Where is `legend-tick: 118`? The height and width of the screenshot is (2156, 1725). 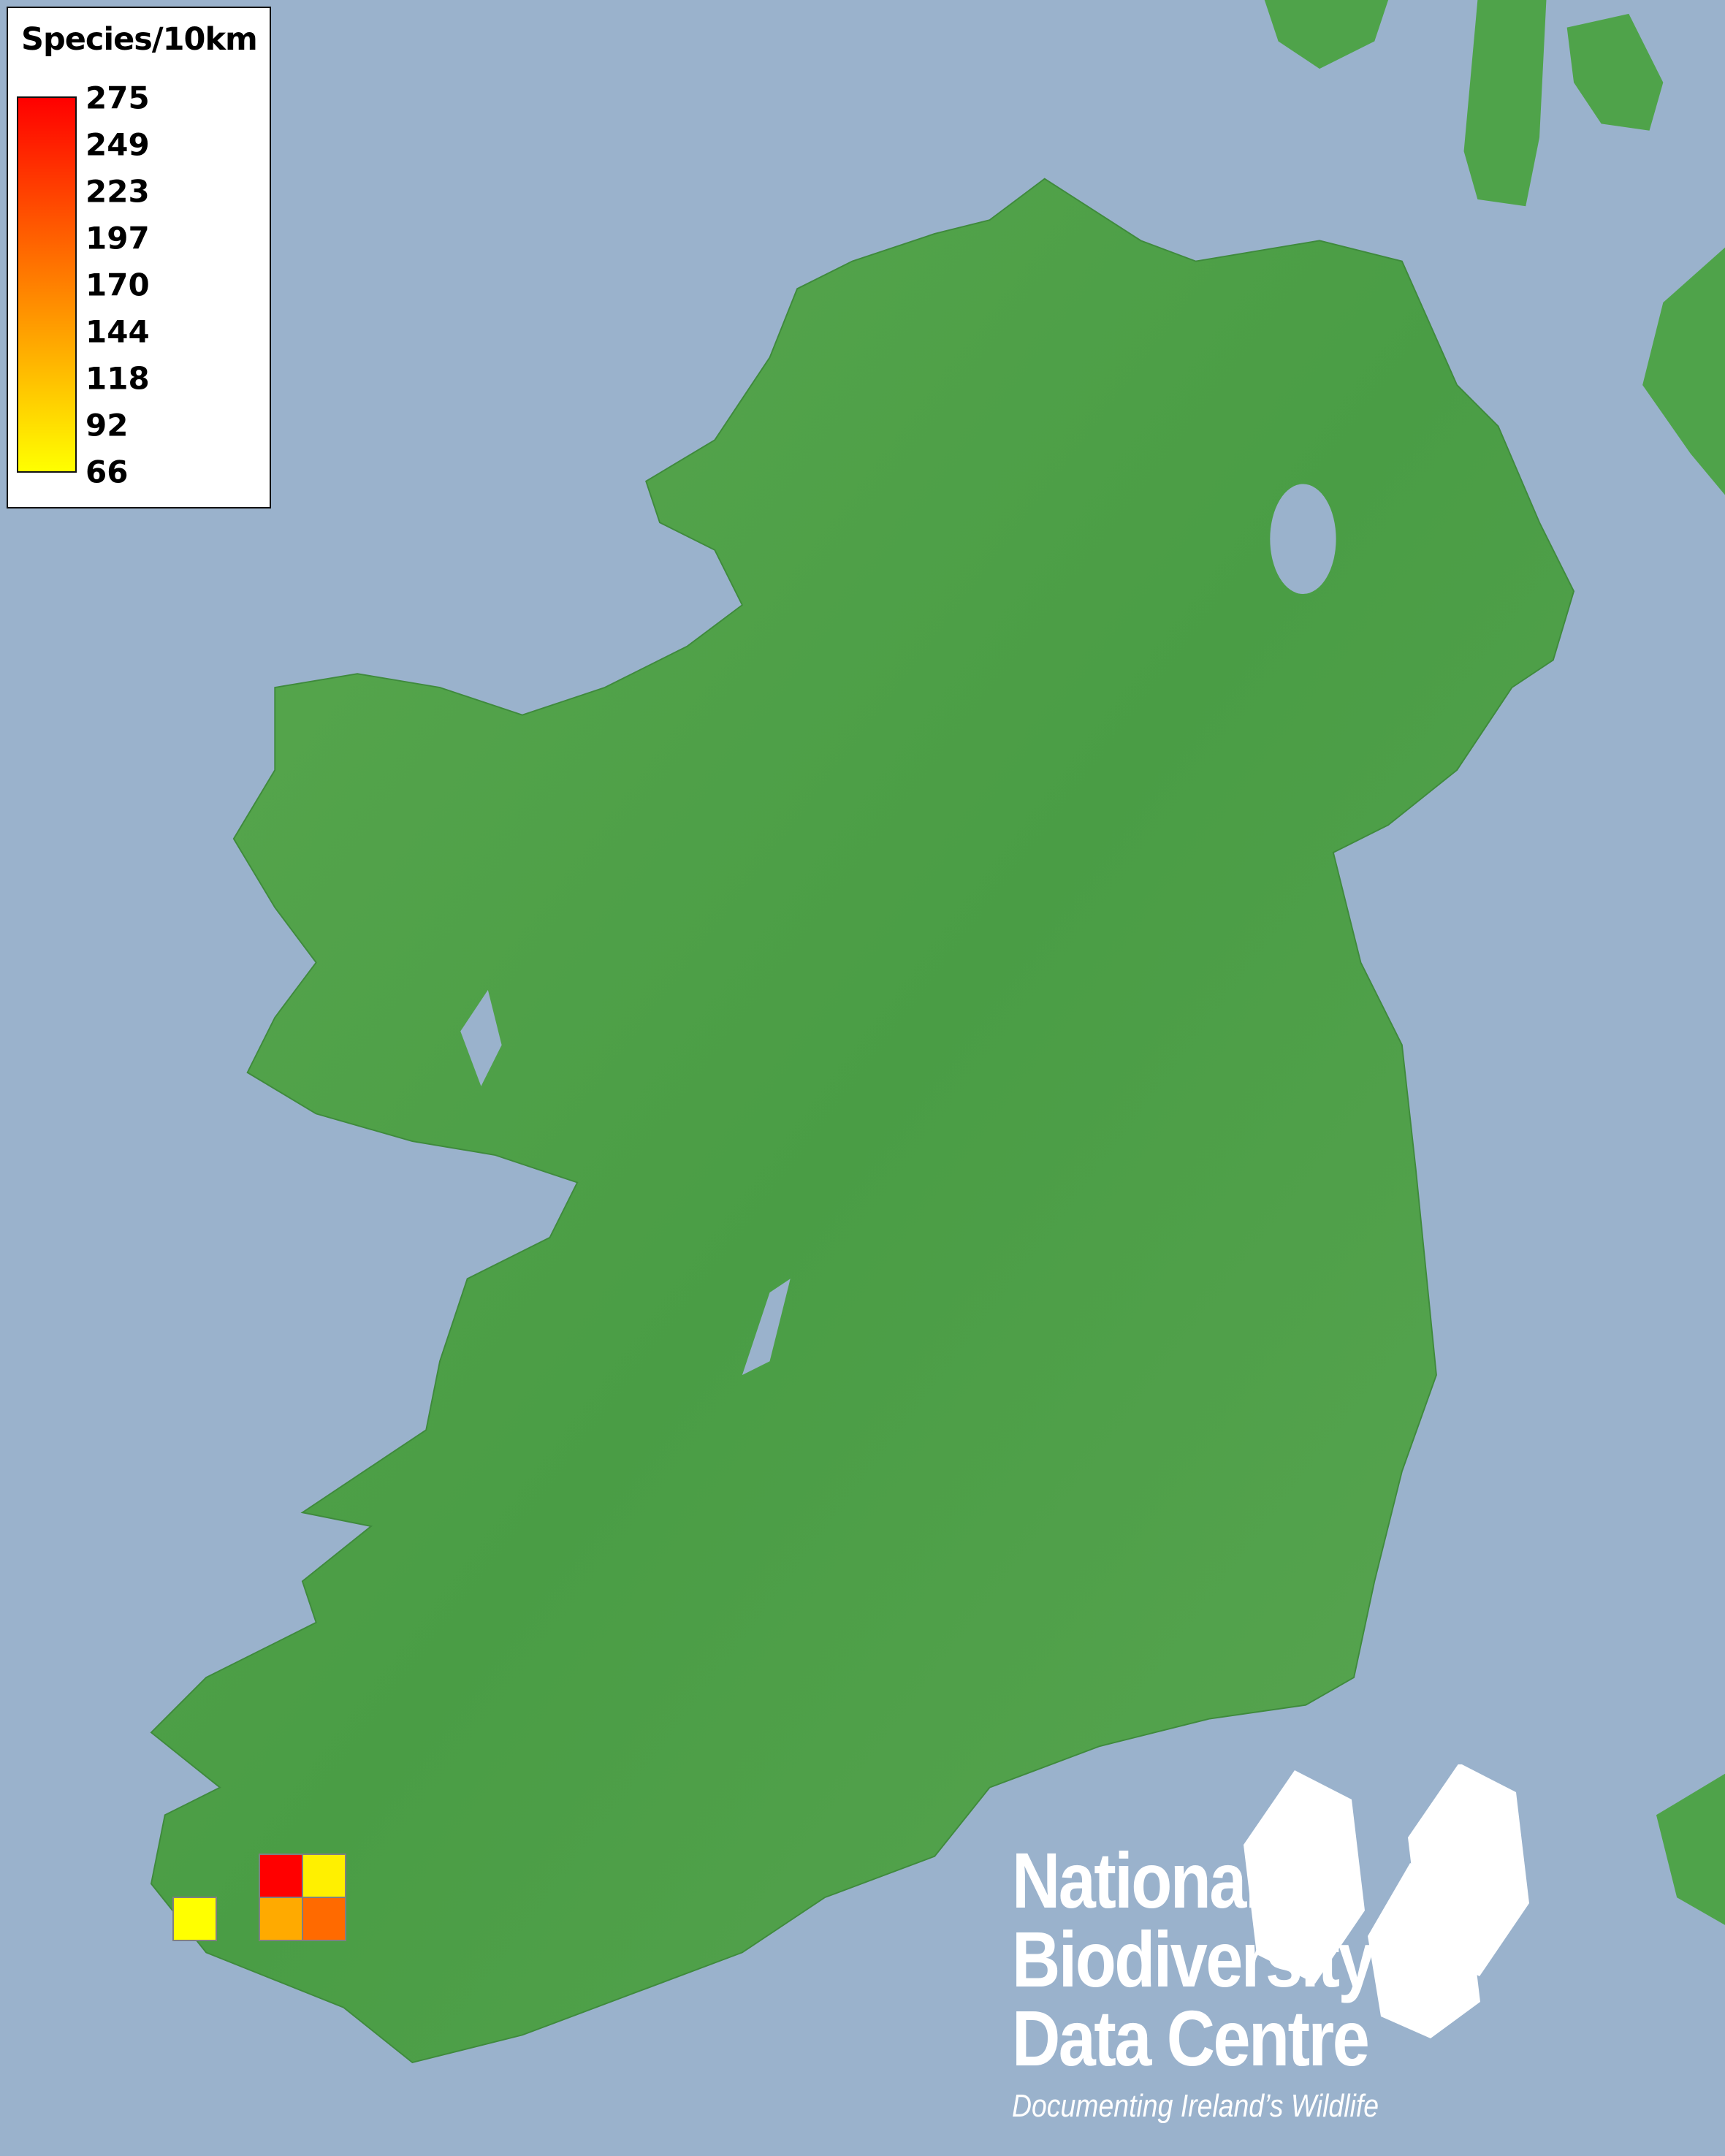 legend-tick: 118 is located at coordinates (118, 378).